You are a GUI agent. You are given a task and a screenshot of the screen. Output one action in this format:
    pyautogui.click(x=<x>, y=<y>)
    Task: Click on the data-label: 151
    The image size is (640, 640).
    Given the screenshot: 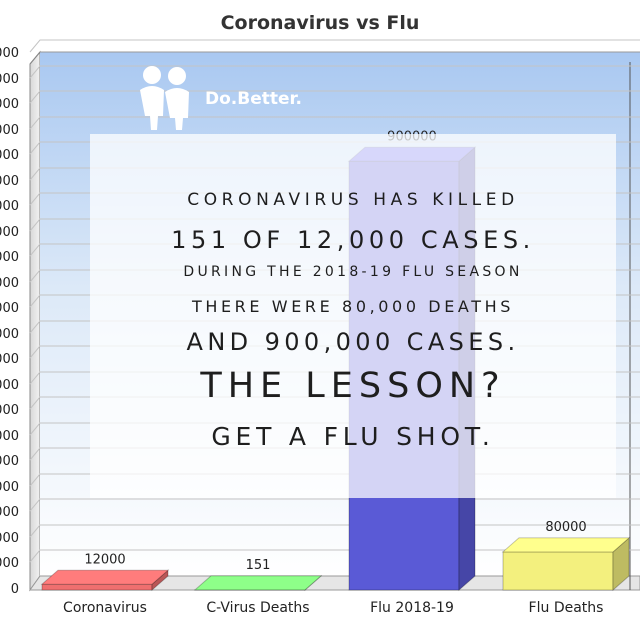 What is the action you would take?
    pyautogui.click(x=258, y=565)
    